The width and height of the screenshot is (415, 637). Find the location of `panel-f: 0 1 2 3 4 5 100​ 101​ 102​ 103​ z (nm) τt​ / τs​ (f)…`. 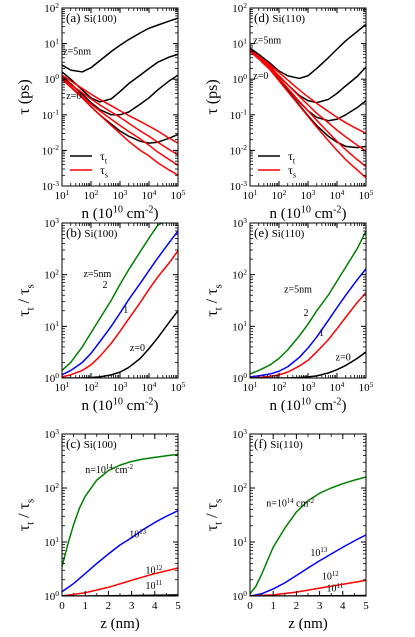

panel-f: 0 1 2 3 4 5 100​ 101​ 102​ 103​ z (nm) τt​ / τs​ (f)… is located at coordinates (286, 529).